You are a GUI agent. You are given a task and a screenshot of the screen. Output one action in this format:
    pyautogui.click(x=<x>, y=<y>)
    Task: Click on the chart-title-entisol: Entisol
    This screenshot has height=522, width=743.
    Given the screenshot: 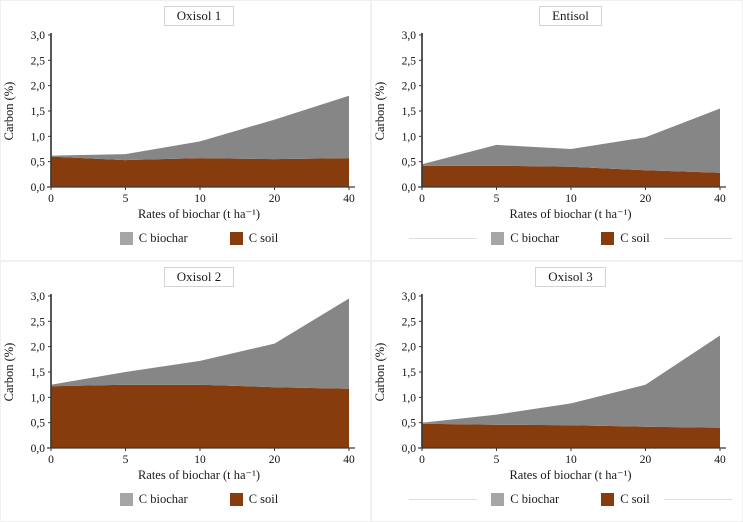 What is the action you would take?
    pyautogui.click(x=570, y=16)
    